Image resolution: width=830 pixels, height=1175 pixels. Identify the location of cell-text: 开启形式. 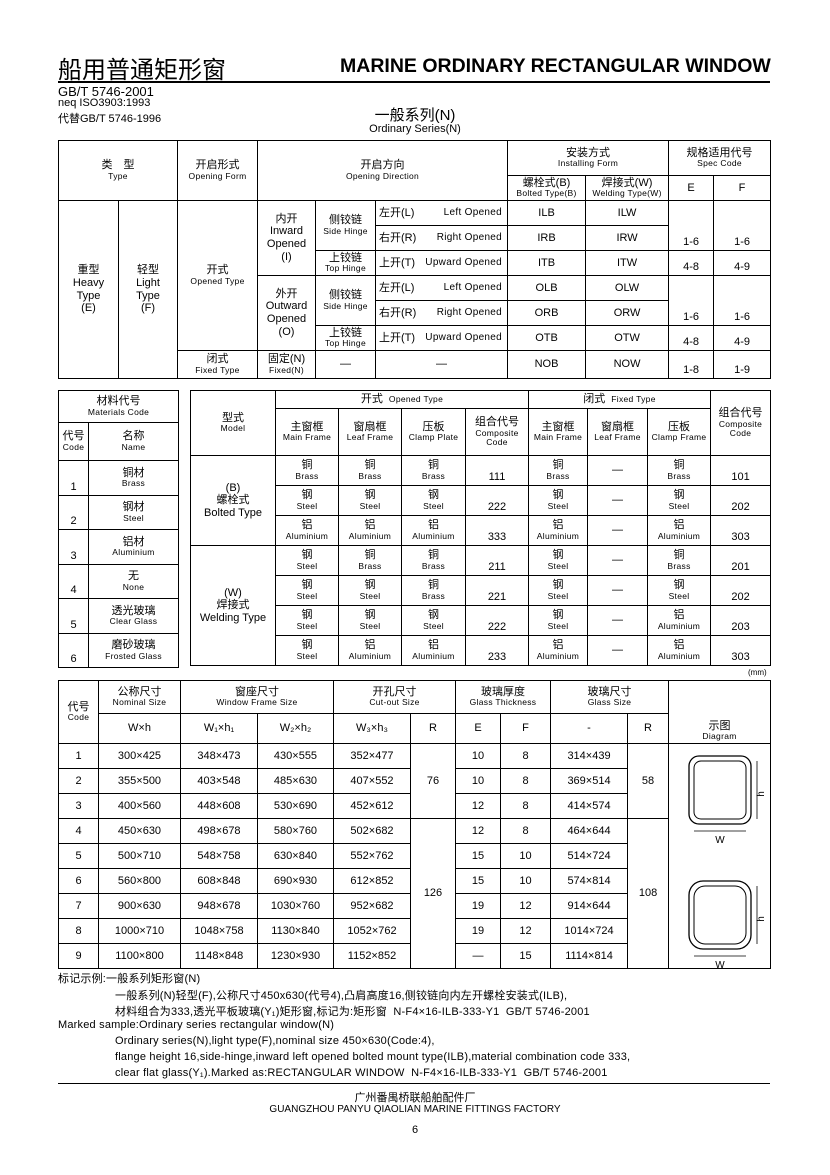
(217, 165).